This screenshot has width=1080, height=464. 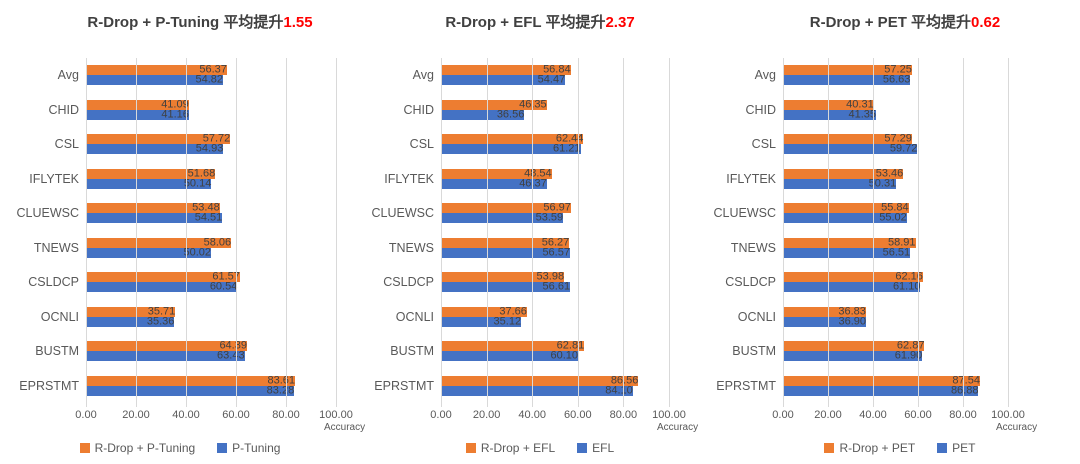 I want to click on x-tick-label: 80.00, so click(x=623, y=415).